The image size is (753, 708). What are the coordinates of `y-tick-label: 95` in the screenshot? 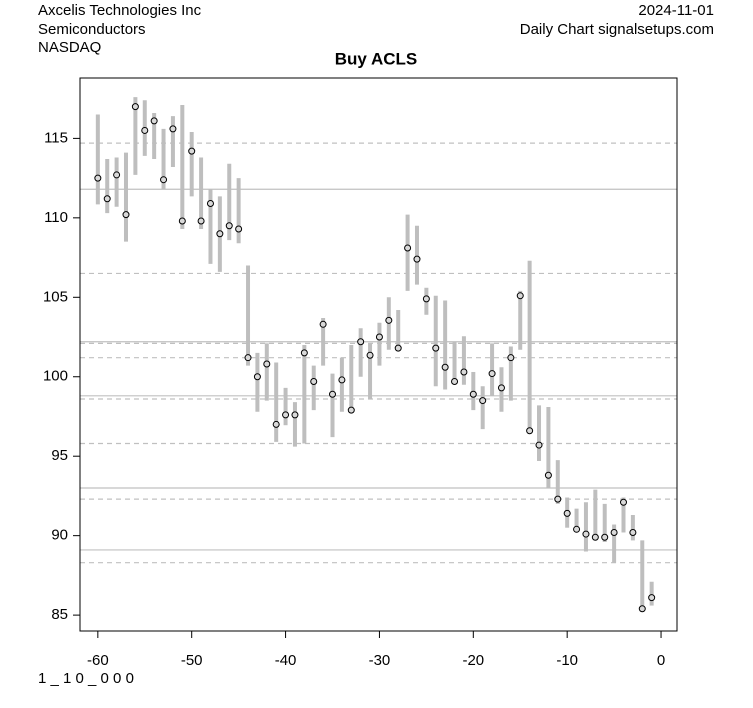 It's located at (59, 455).